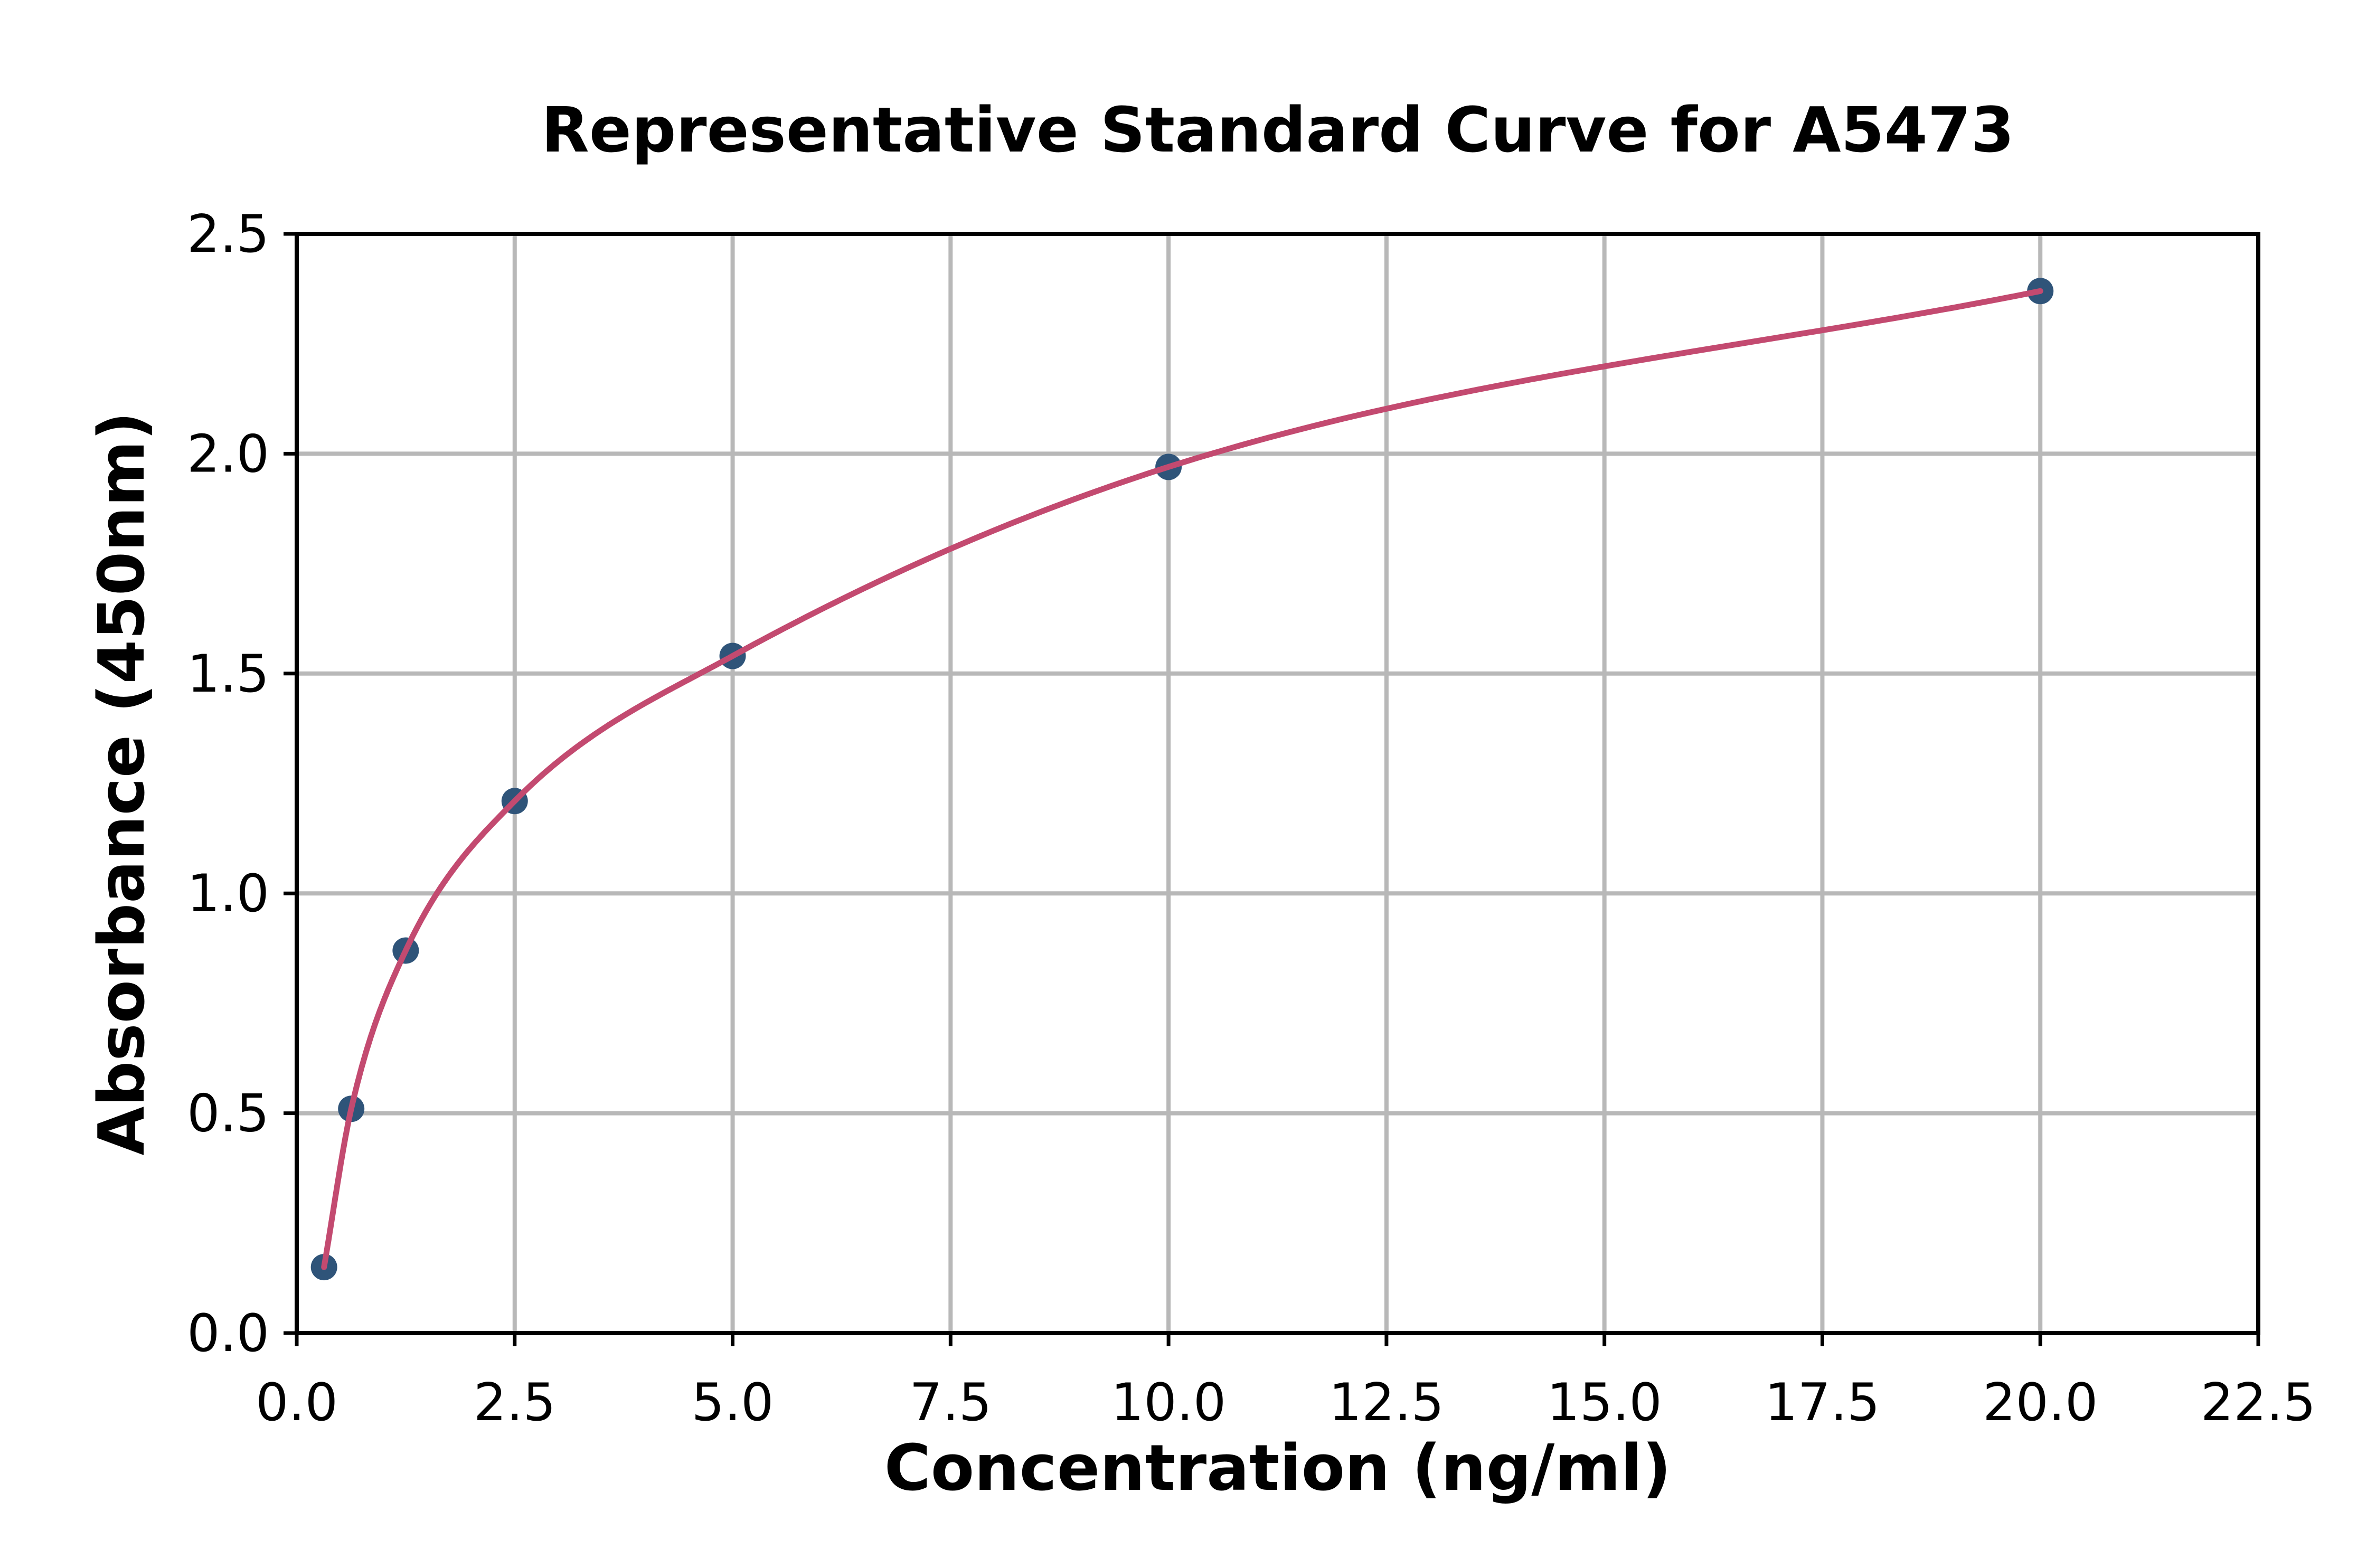 This screenshot has height=1568, width=2376. I want to click on x-axis-label: Concentration (ng/ml), so click(1278, 1468).